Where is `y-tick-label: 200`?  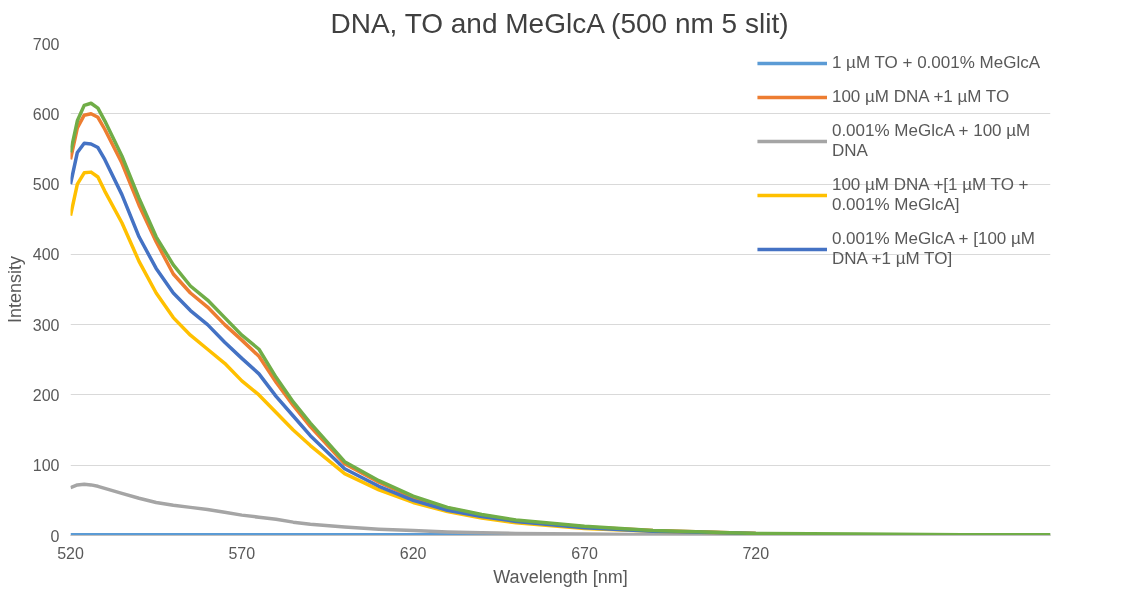 y-tick-label: 200 is located at coordinates (46, 395).